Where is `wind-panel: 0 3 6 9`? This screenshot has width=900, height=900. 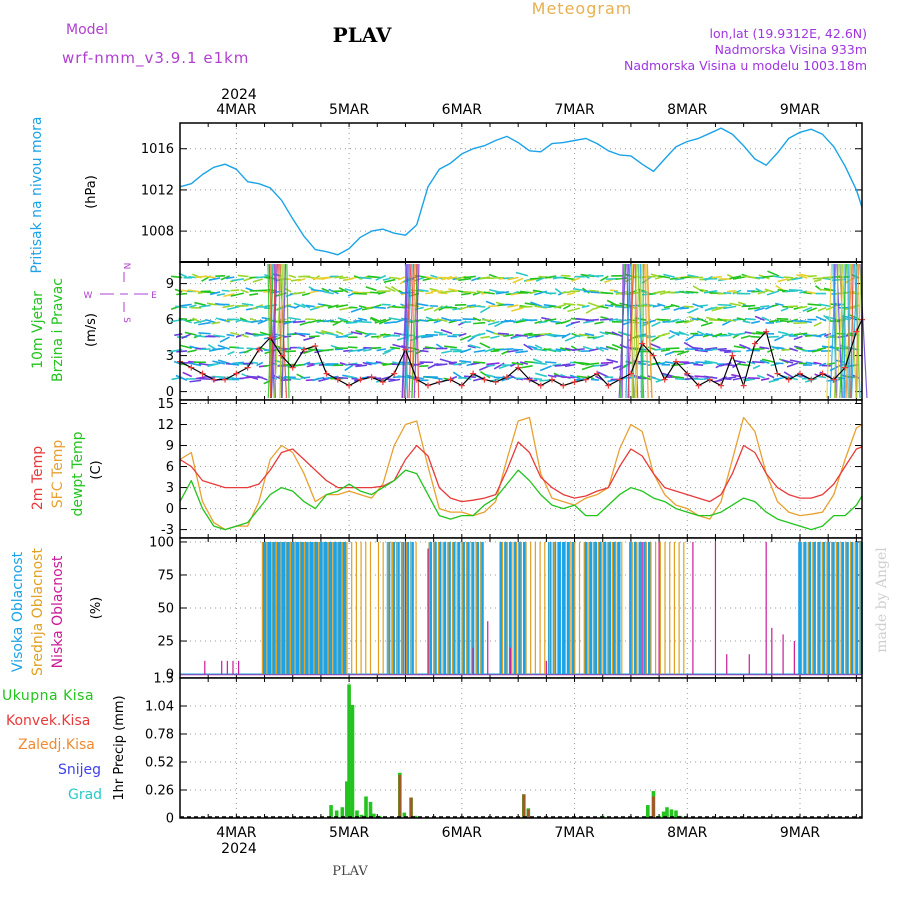 wind-panel: 0 3 6 9 is located at coordinates (517, 331).